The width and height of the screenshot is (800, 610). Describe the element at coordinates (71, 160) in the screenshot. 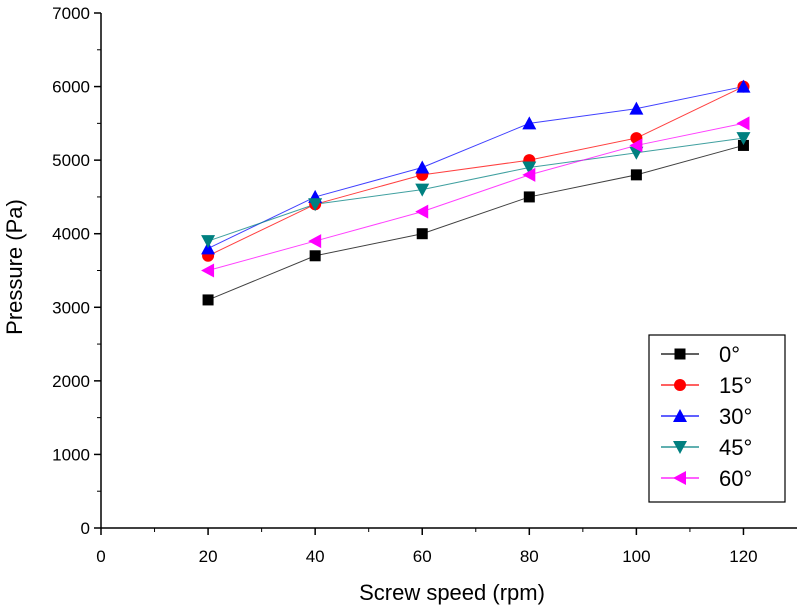

I see `y-tick-label: 5000` at that location.